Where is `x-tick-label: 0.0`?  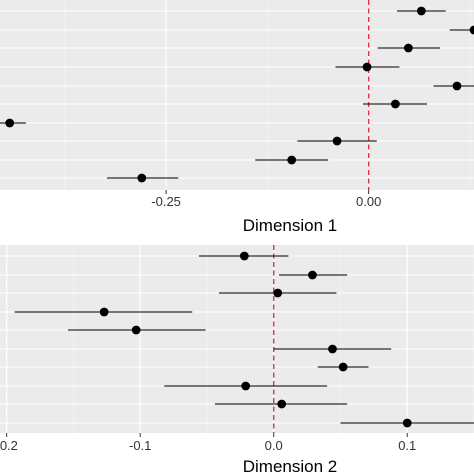 x-tick-label: 0.0 is located at coordinates (274, 445).